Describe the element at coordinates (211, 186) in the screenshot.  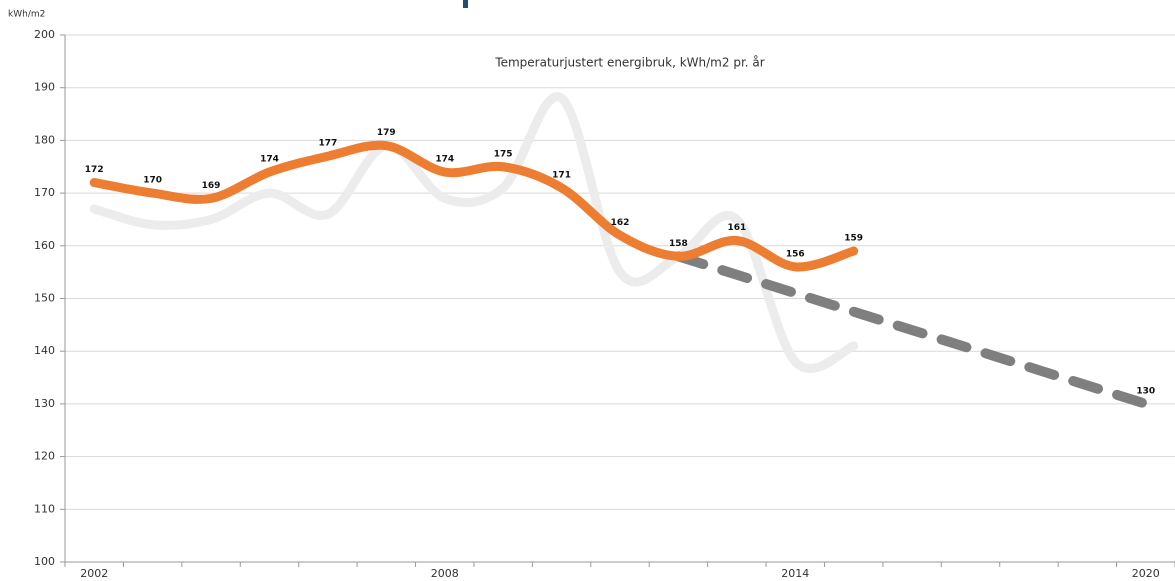
I see `data-label: 169` at that location.